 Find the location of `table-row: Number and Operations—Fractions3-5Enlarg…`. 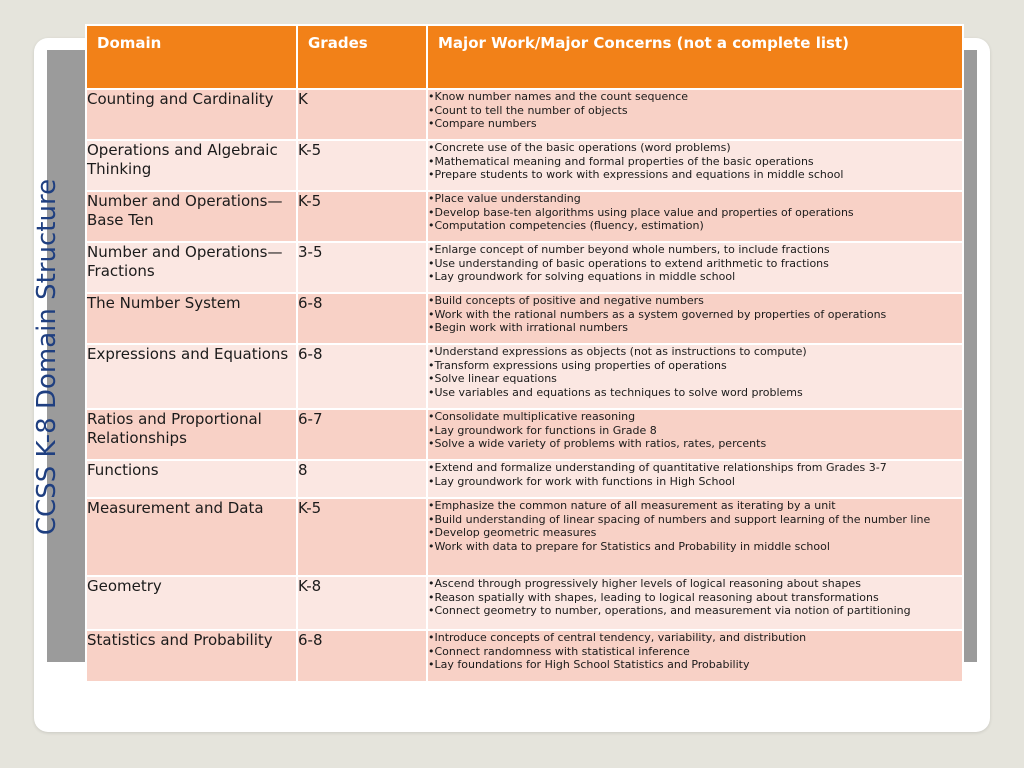

table-row: Number and Operations—Fractions3-5Enlarg… is located at coordinates (524, 267).